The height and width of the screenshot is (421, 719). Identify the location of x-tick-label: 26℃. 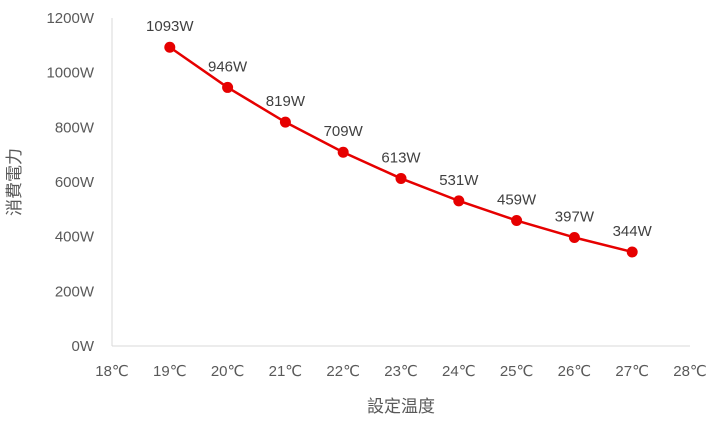
(575, 371).